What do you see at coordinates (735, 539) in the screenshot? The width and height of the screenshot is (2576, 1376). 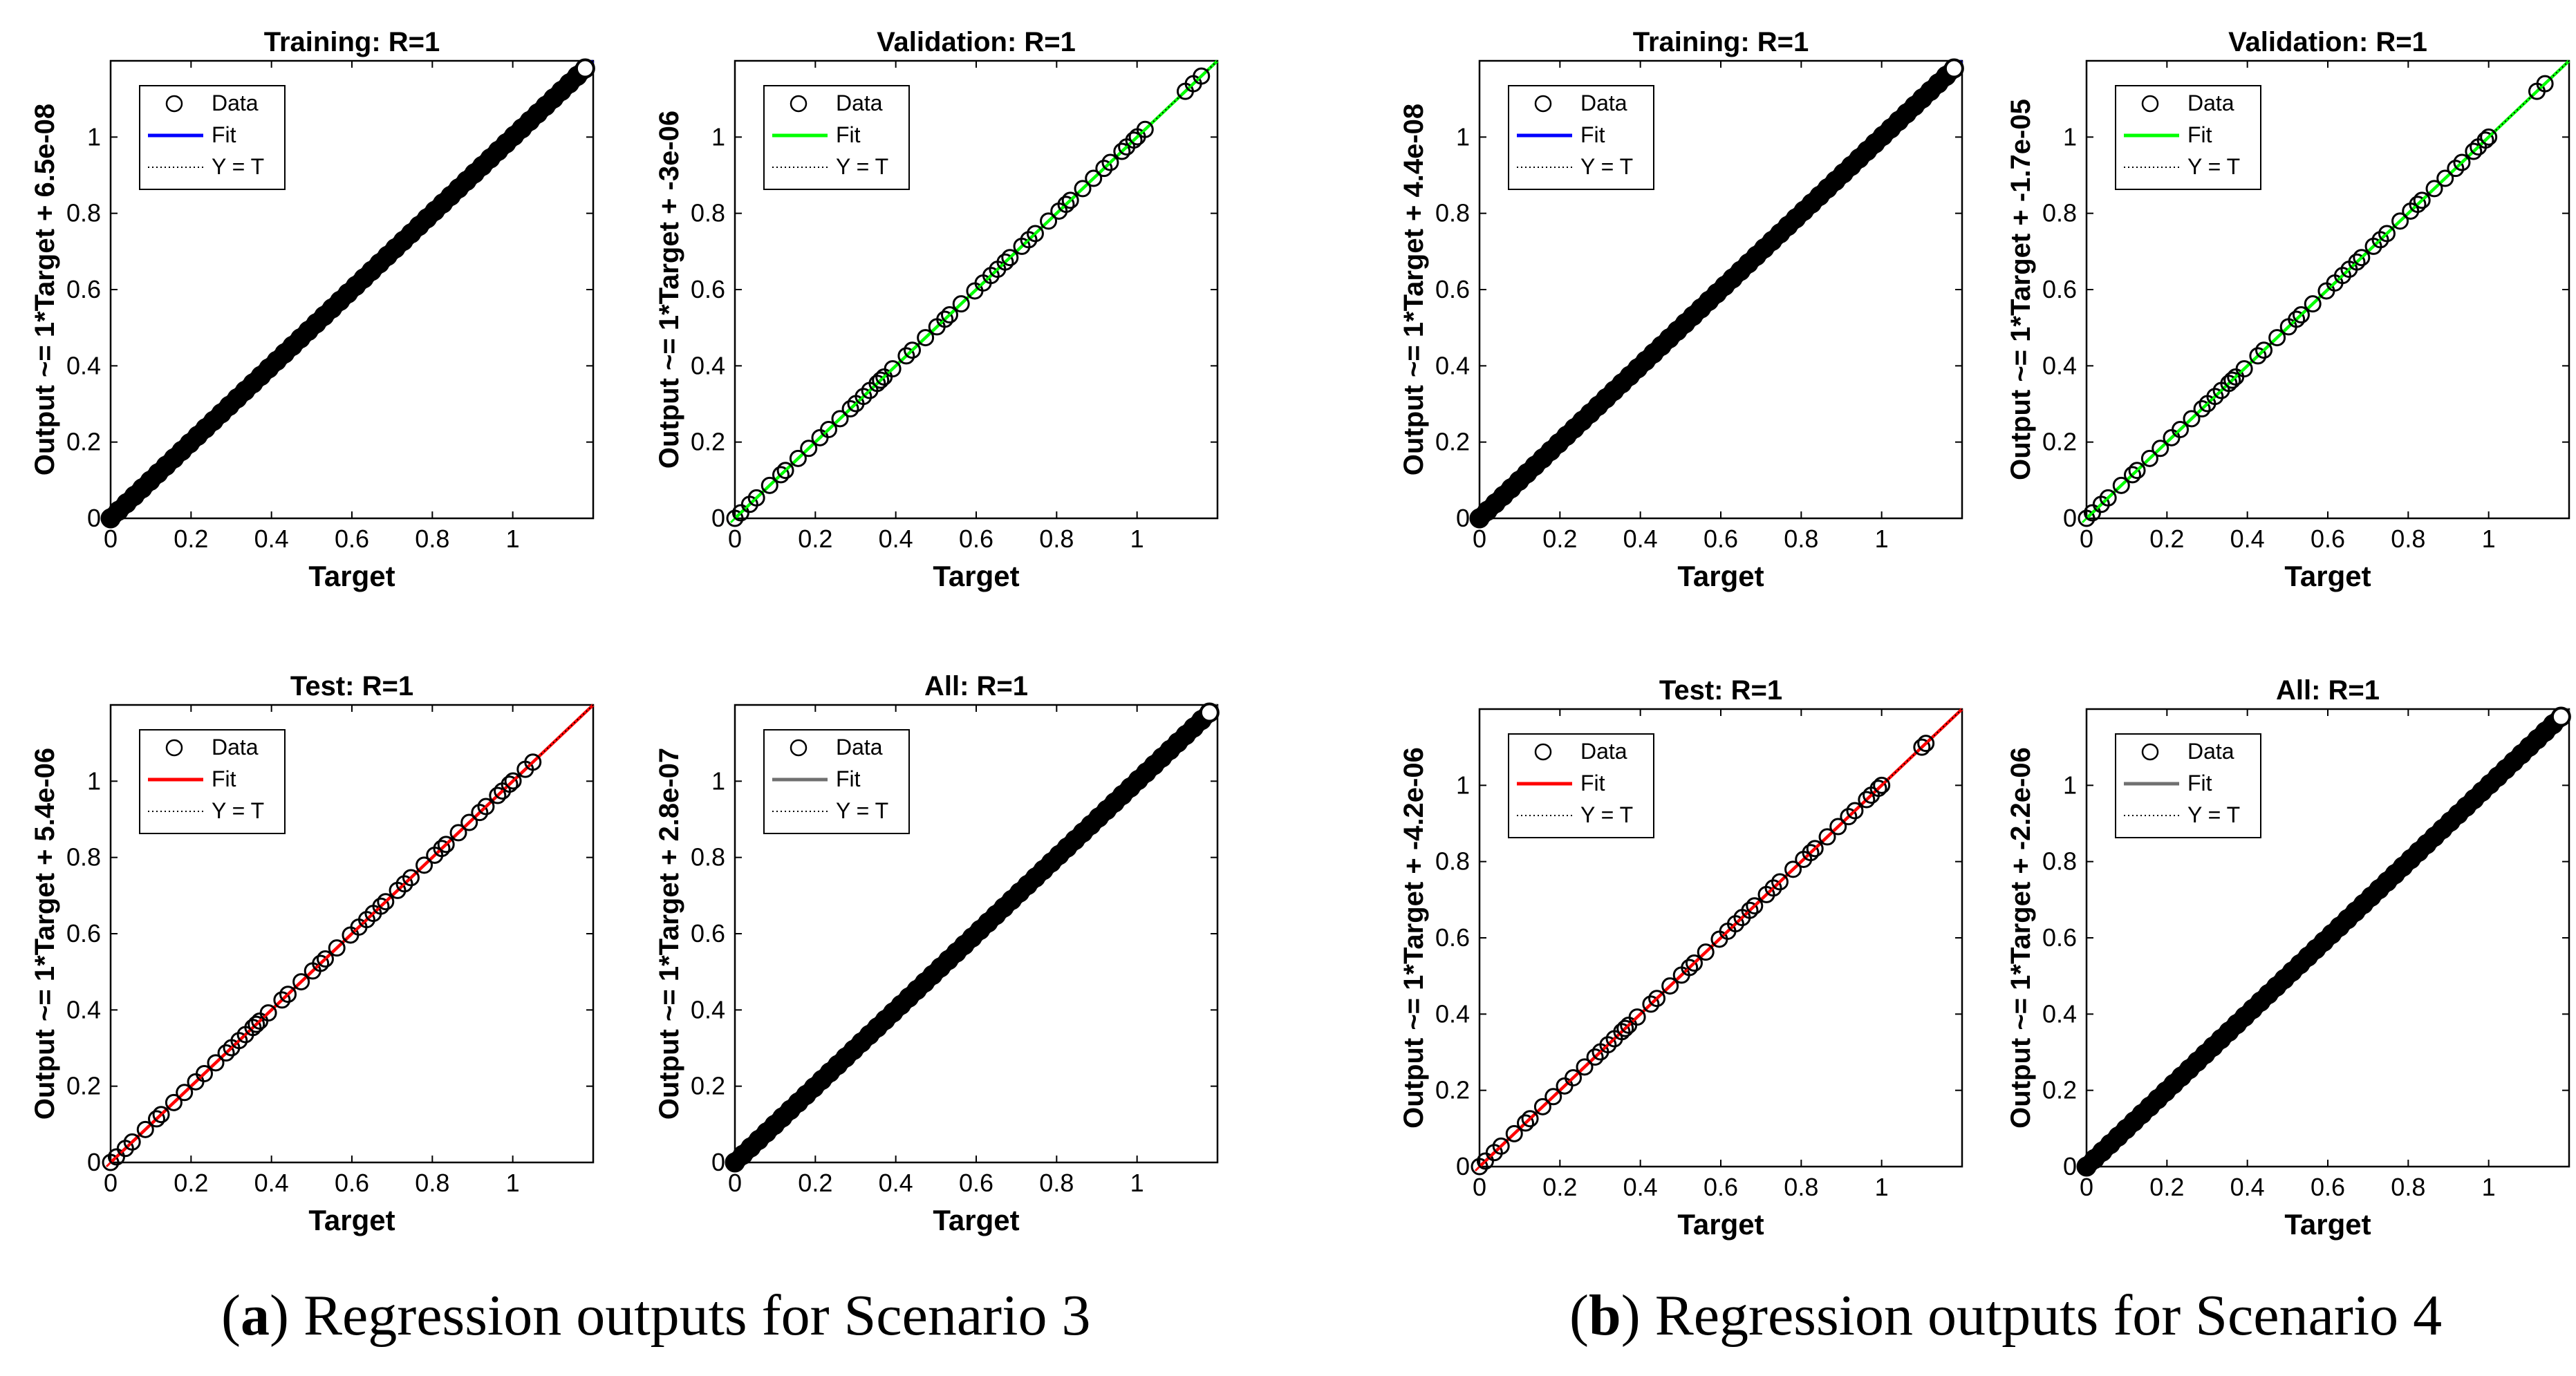 I see `x-tick-label: 0` at bounding box center [735, 539].